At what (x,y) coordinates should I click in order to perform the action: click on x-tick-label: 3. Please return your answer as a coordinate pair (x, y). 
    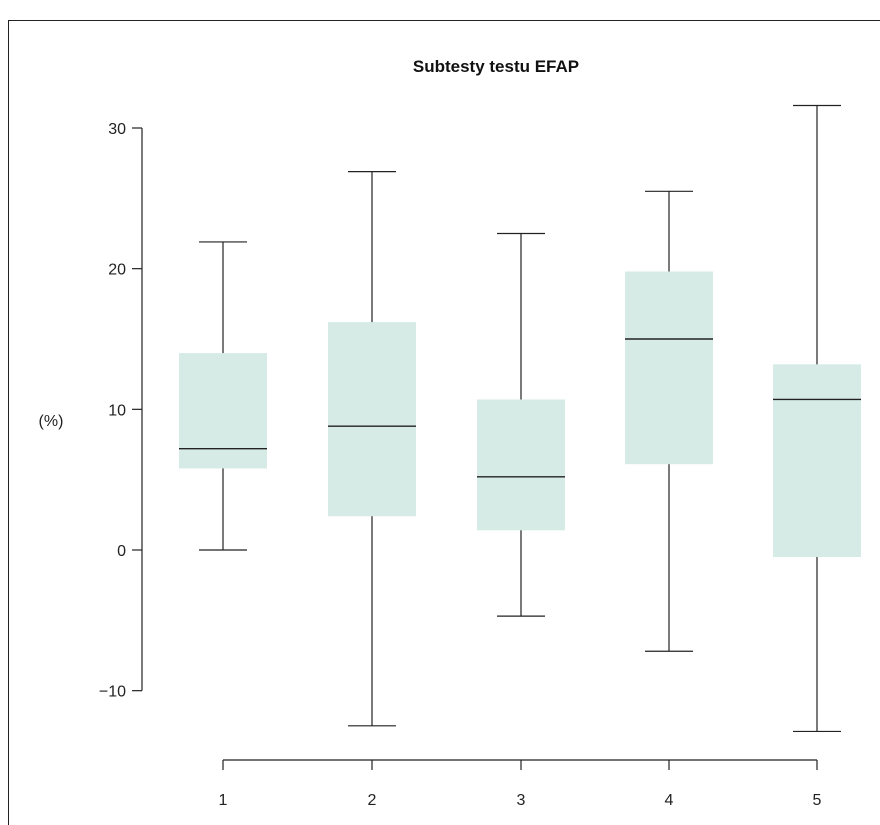
    Looking at the image, I should click on (521, 800).